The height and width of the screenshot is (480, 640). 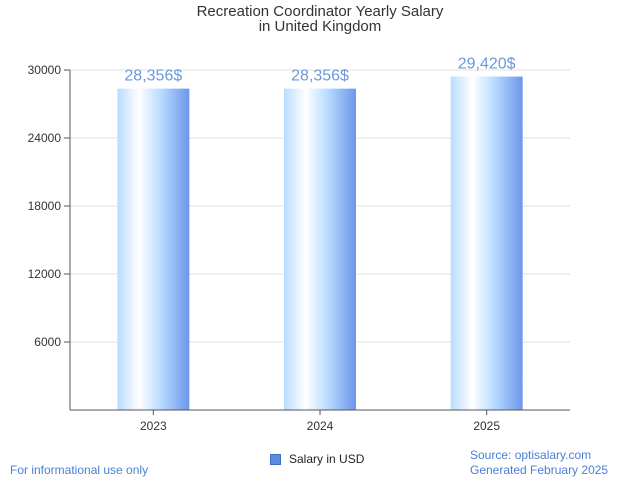 What do you see at coordinates (153, 426) in the screenshot?
I see `x-tick-label: 2023` at bounding box center [153, 426].